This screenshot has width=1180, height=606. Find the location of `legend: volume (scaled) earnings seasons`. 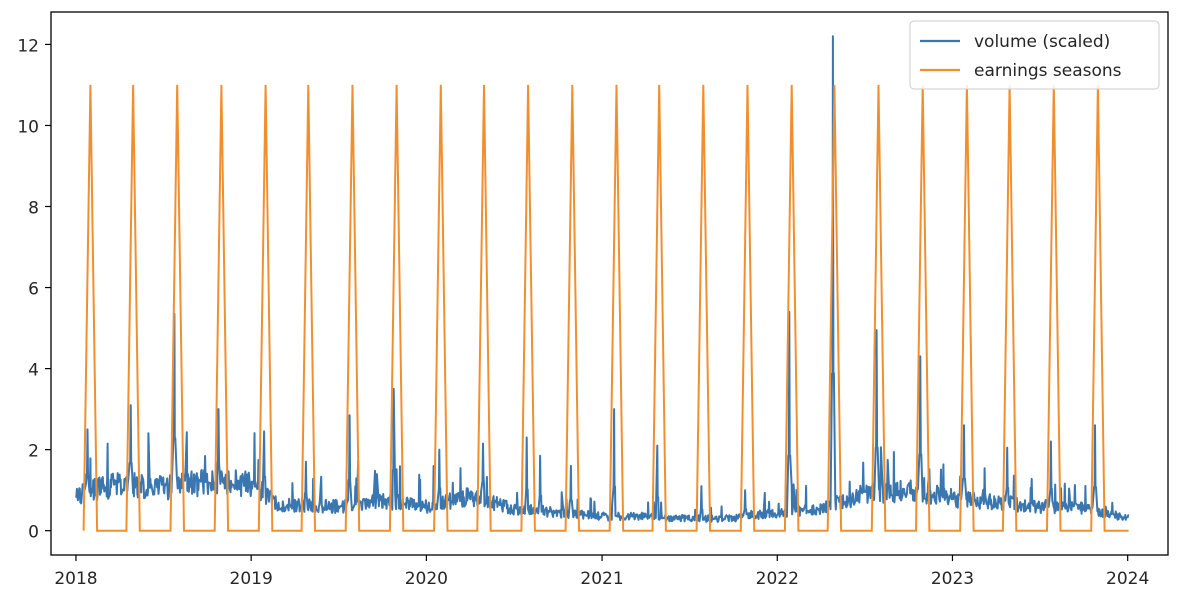

legend: volume (scaled) earnings seasons is located at coordinates (1034, 55).